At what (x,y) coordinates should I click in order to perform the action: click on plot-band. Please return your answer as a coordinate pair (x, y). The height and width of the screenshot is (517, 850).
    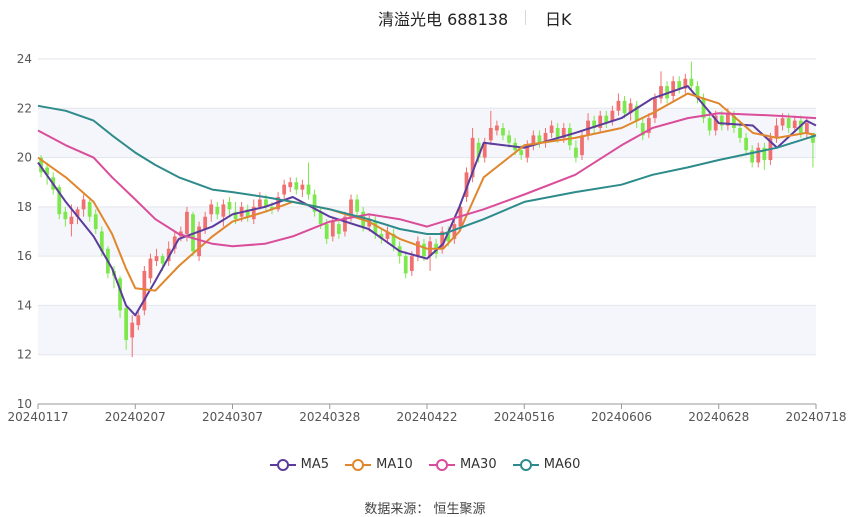
    Looking at the image, I should click on (427, 133).